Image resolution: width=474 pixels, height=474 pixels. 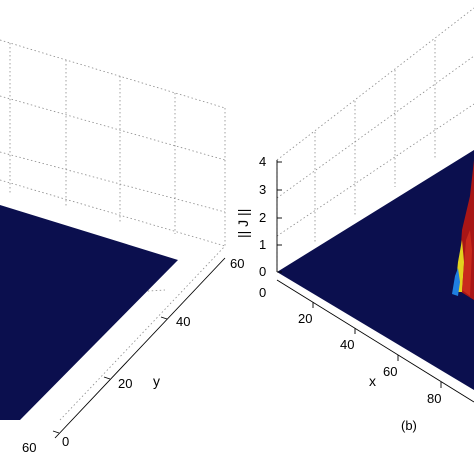 I want to click on right-x-tick-label-60: 60, so click(x=390, y=371).